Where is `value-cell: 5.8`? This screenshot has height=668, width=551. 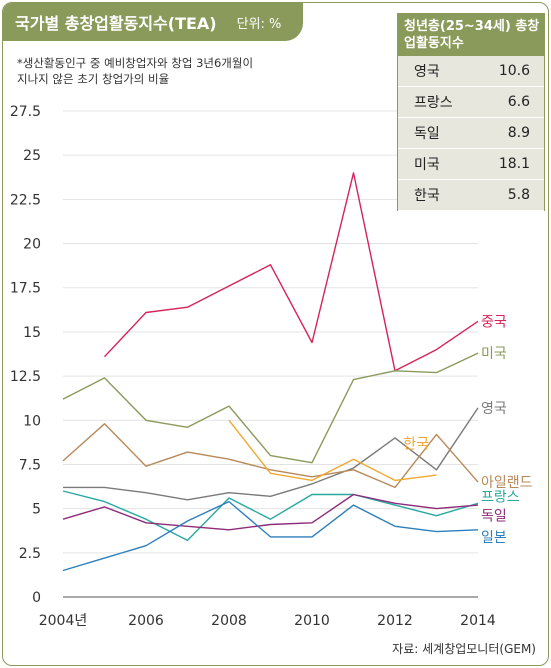 value-cell: 5.8 is located at coordinates (518, 195).